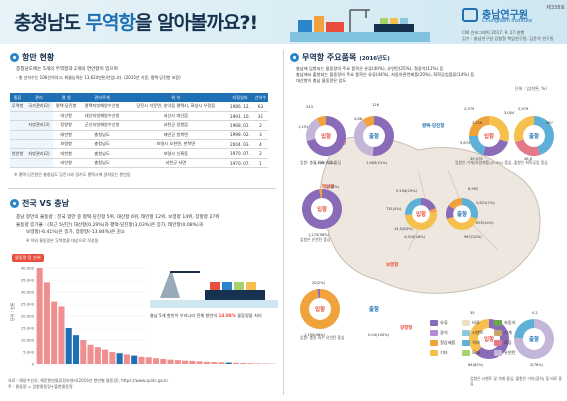 This screenshot has width=567, height=401. What do you see at coordinates (315, 335) in the screenshot?
I see `donut-value-label: 1,190(98%)` at bounding box center [315, 335].